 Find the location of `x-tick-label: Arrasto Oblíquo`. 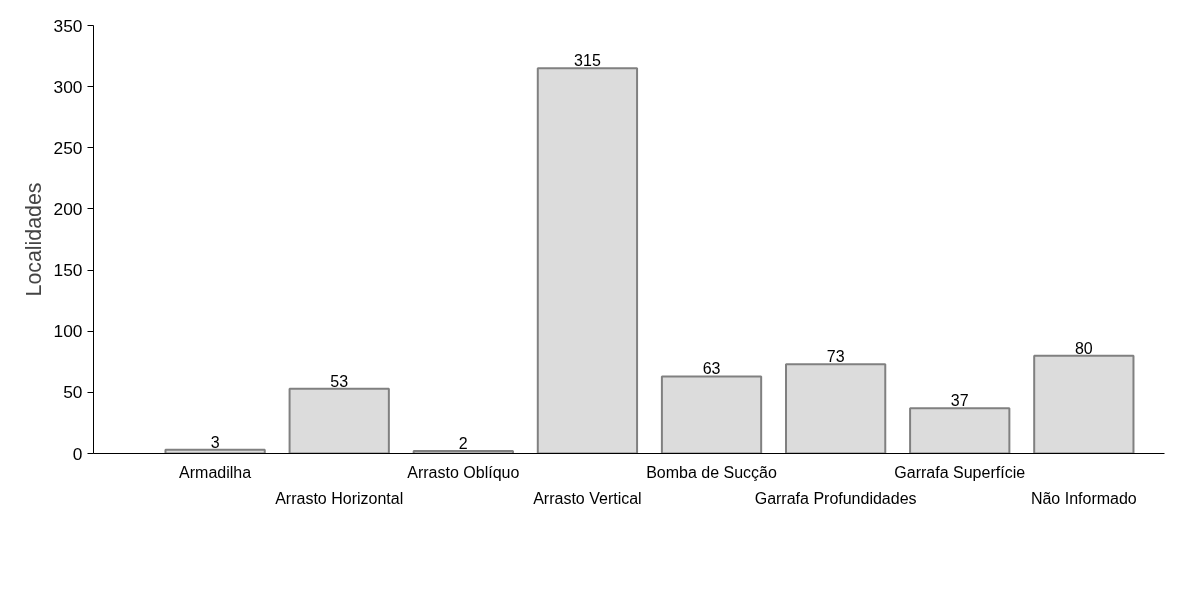

x-tick-label: Arrasto Oblíquo is located at coordinates (463, 472).